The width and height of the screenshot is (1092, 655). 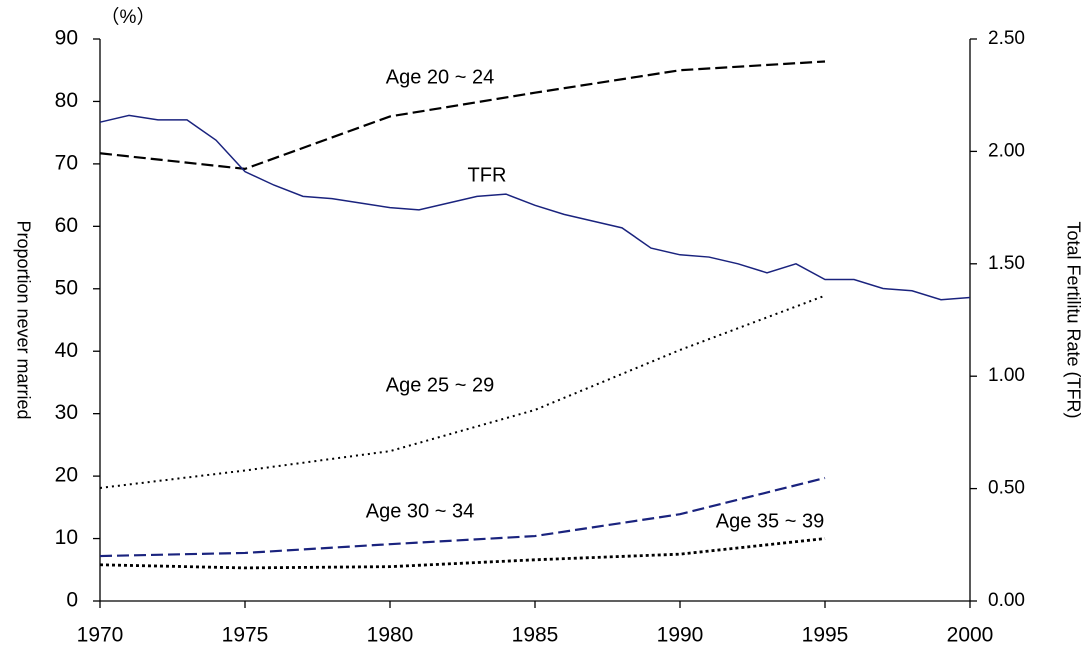 What do you see at coordinates (1006, 488) in the screenshot?
I see `y2-tick-label: 0.50` at bounding box center [1006, 488].